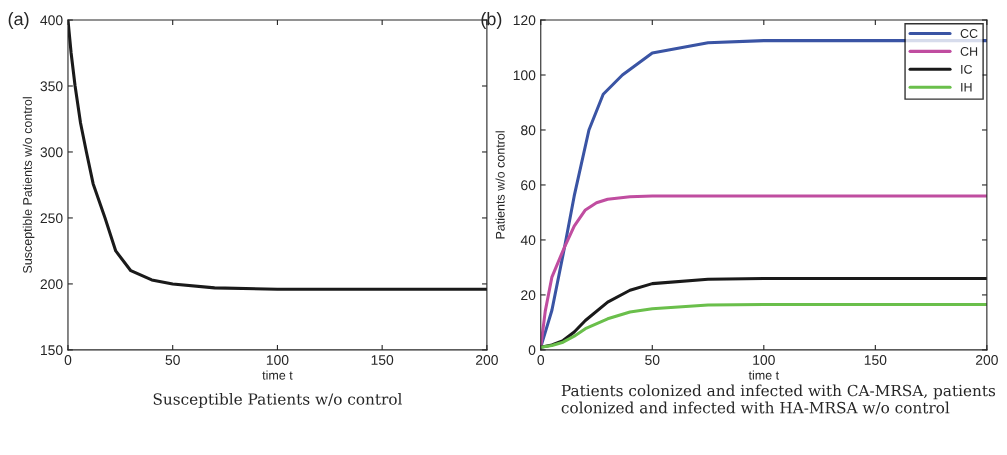  I want to click on y-tick-label: 400, so click(51, 20).